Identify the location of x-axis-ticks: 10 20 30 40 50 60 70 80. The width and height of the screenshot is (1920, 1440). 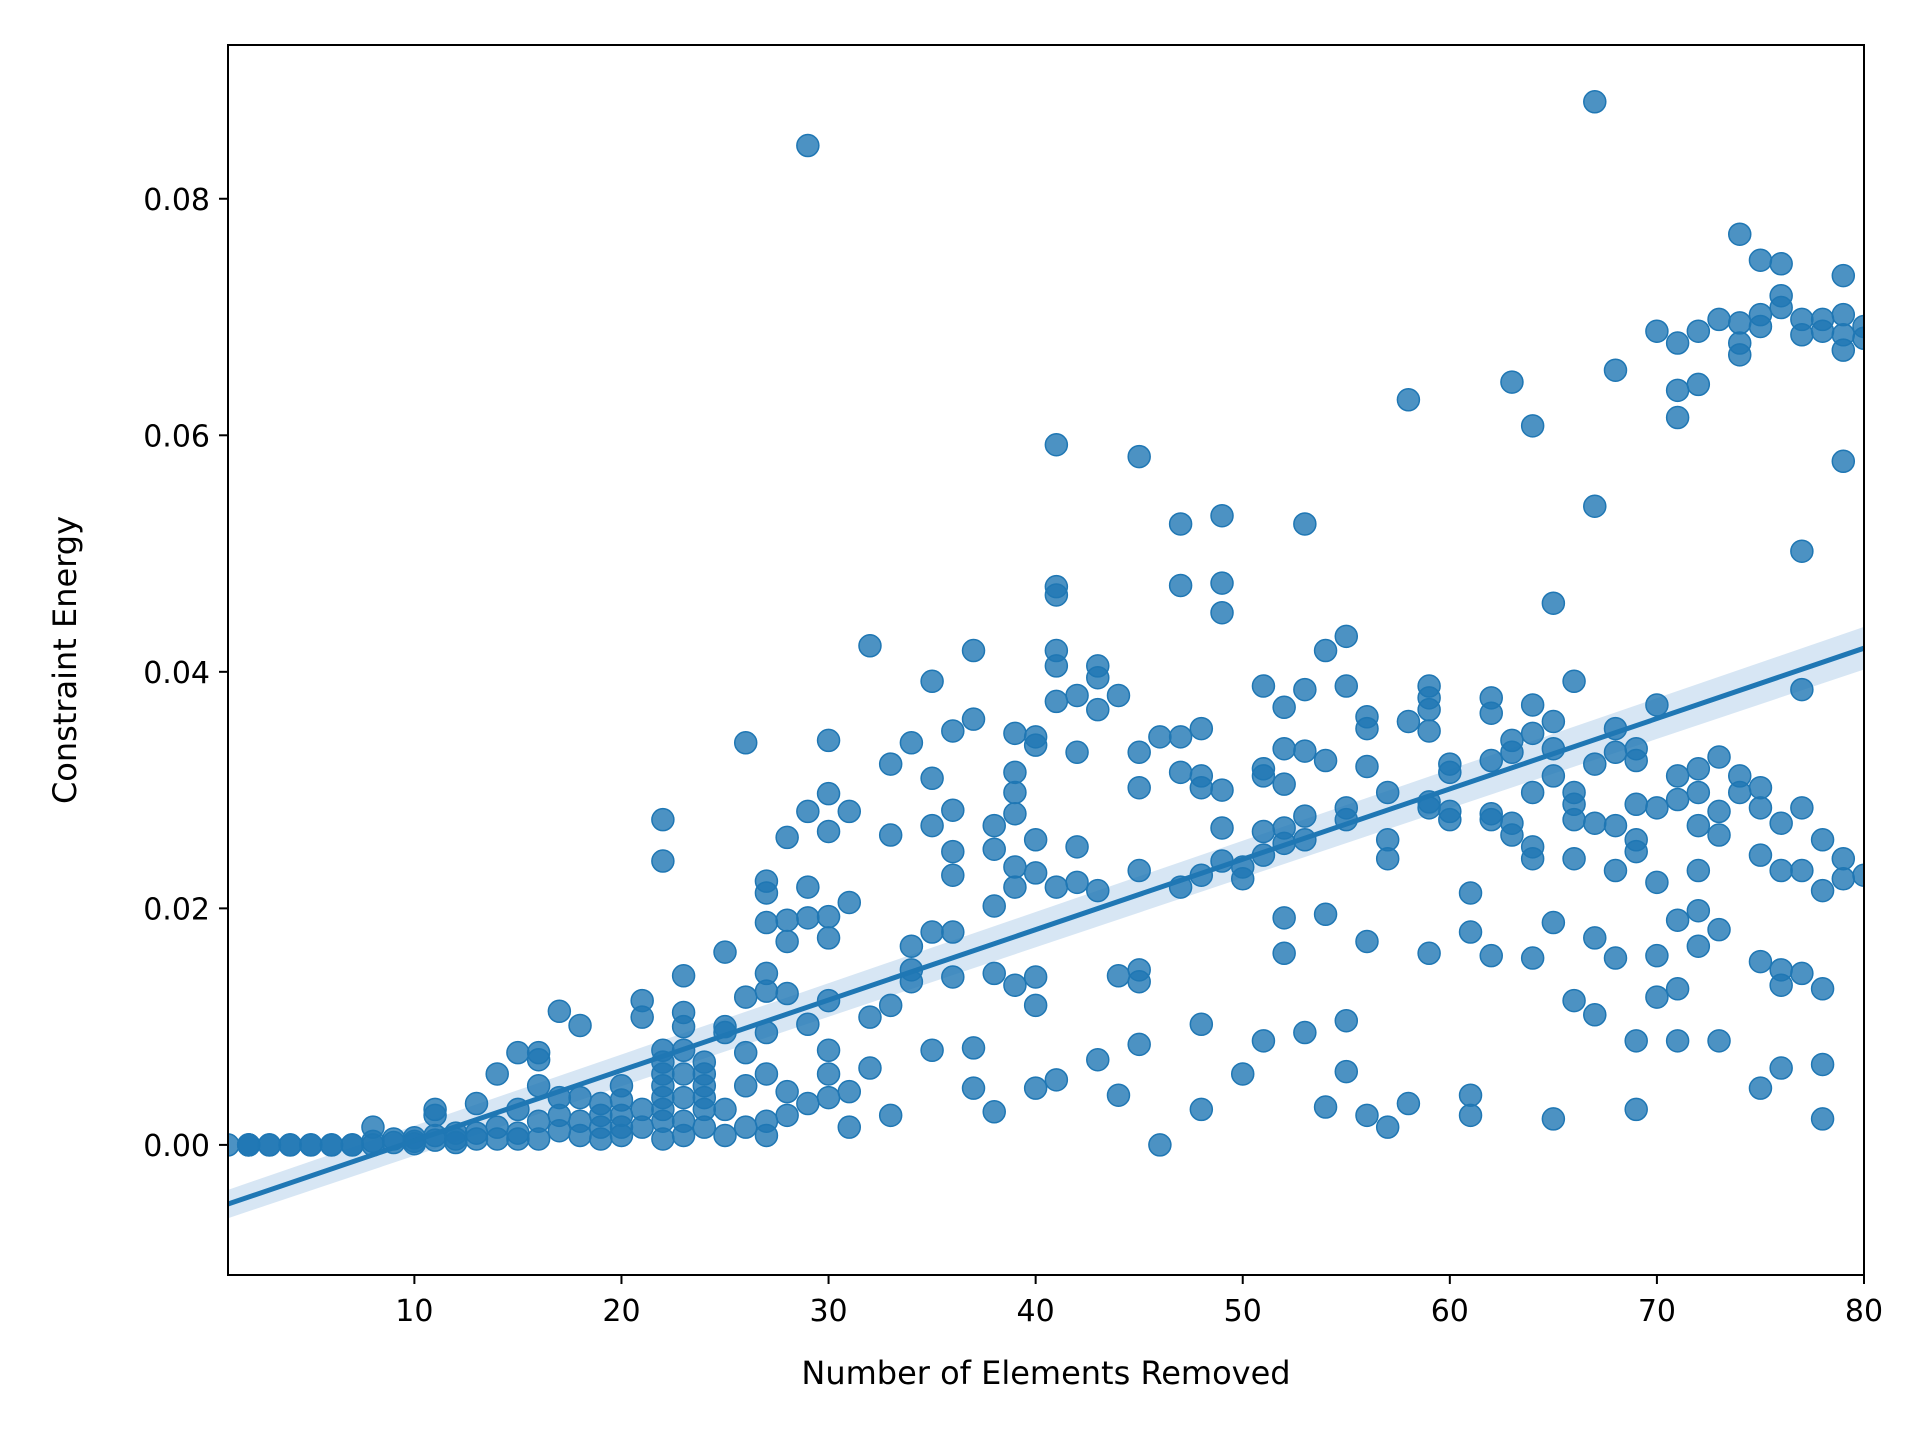
(1139, 1302).